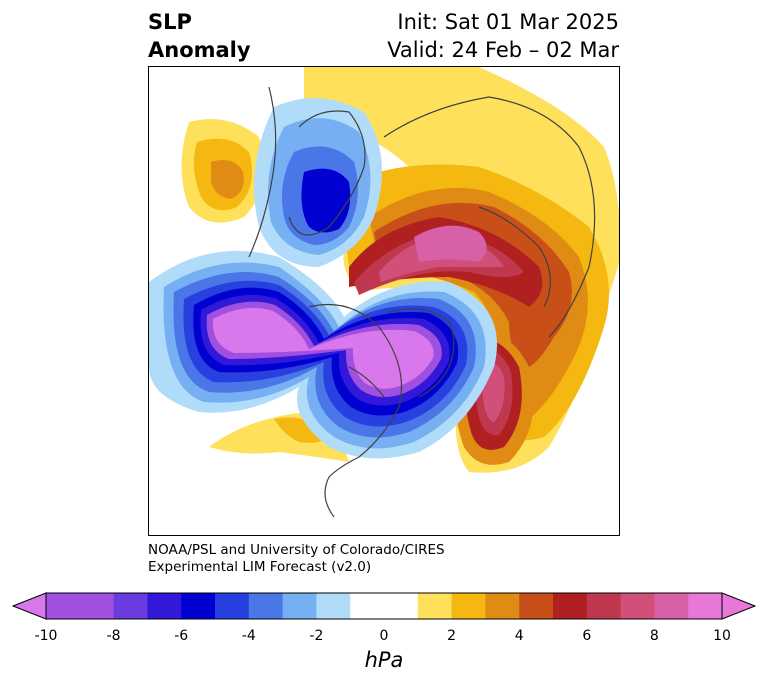 The image size is (768, 686). What do you see at coordinates (170, 22) in the screenshot?
I see `field-title-line1: SLP` at bounding box center [170, 22].